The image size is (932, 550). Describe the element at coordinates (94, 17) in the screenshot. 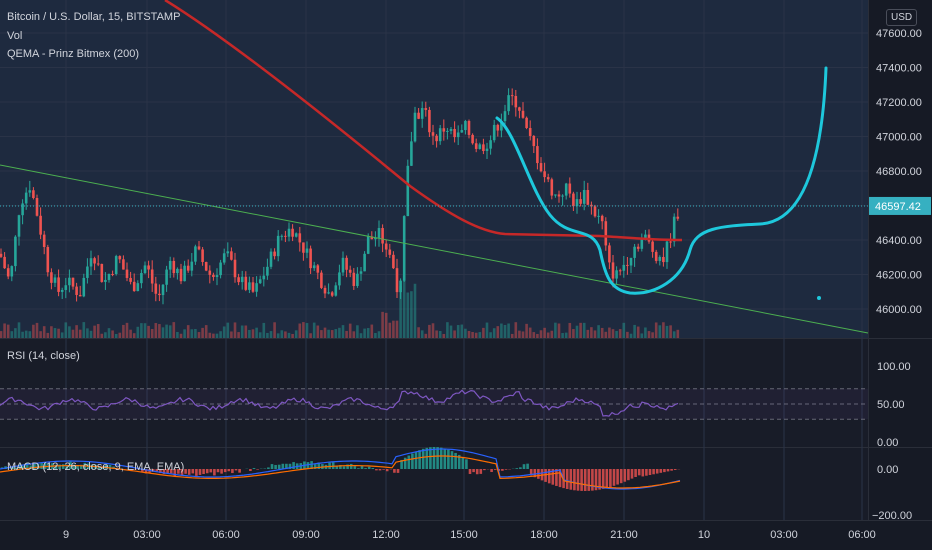

I see `symbol-legend: Bitcoin / U.S. Dollar, 15, BITSTAMP` at that location.